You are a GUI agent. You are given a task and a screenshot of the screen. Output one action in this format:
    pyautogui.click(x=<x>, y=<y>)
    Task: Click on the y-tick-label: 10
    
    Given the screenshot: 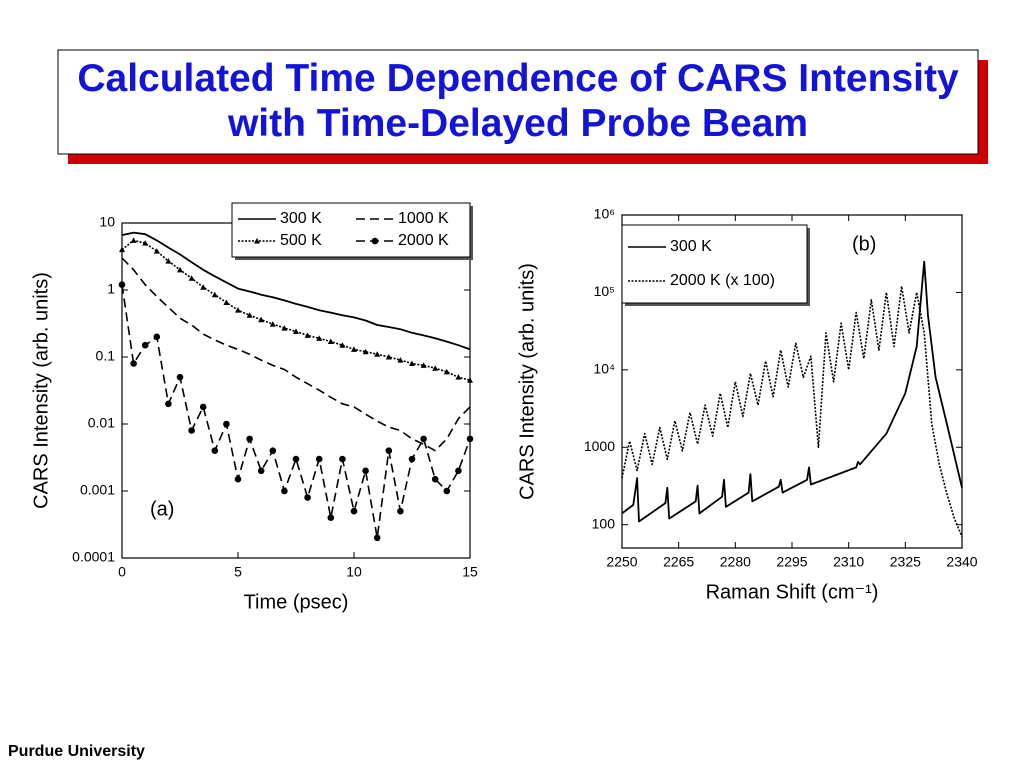 What is the action you would take?
    pyautogui.click(x=107, y=222)
    